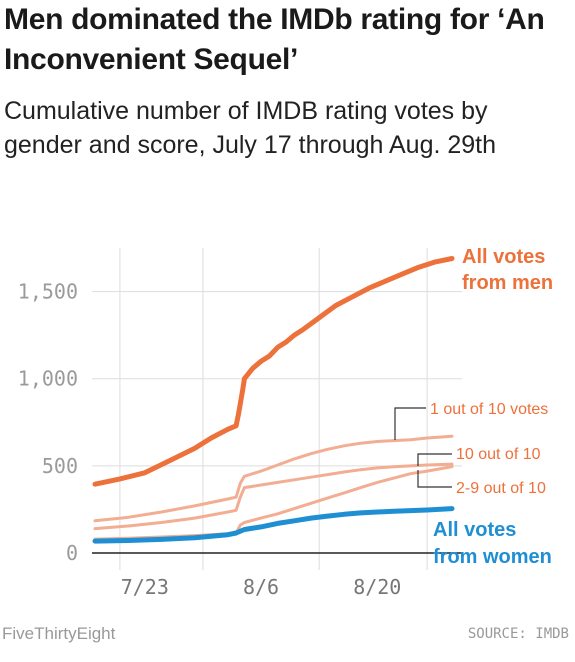  I want to click on series-line-1-out-of-10-votes, so click(273, 478).